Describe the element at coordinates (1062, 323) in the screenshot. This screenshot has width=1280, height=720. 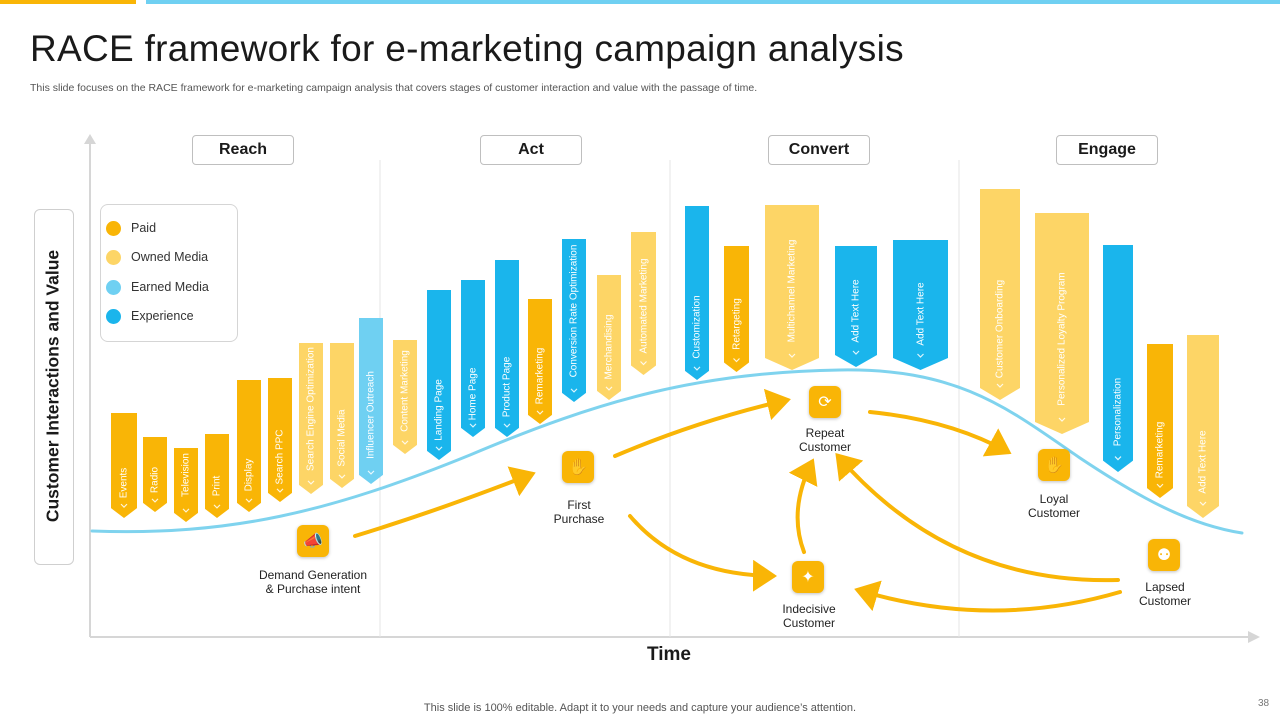
I see `bar-personalized-loyalty-program` at that location.